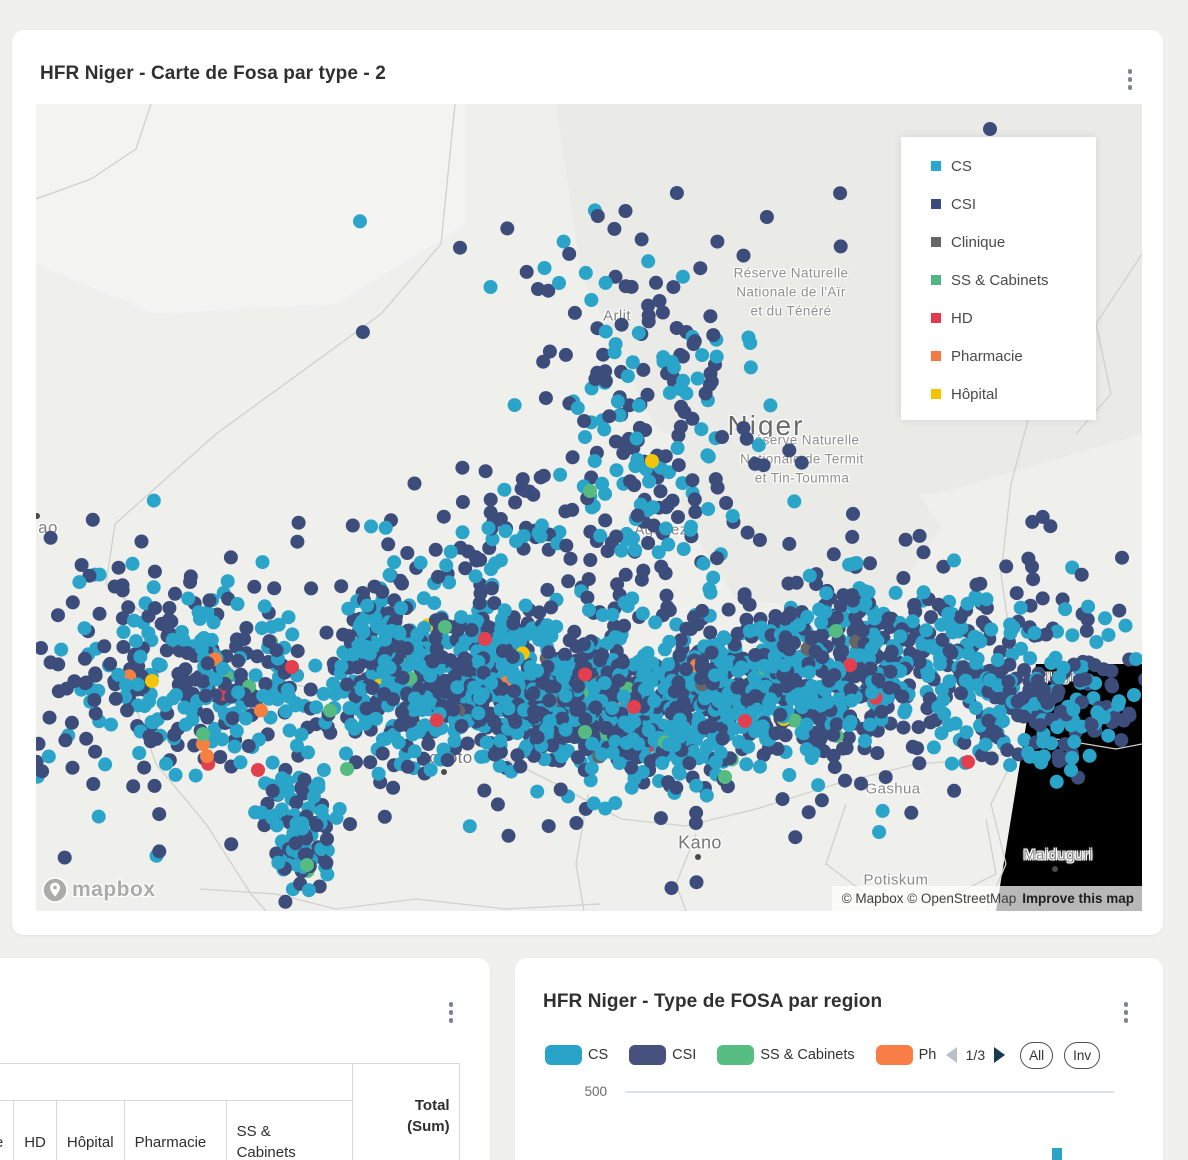  What do you see at coordinates (974, 394) in the screenshot?
I see `legend-label: Hôpital` at bounding box center [974, 394].